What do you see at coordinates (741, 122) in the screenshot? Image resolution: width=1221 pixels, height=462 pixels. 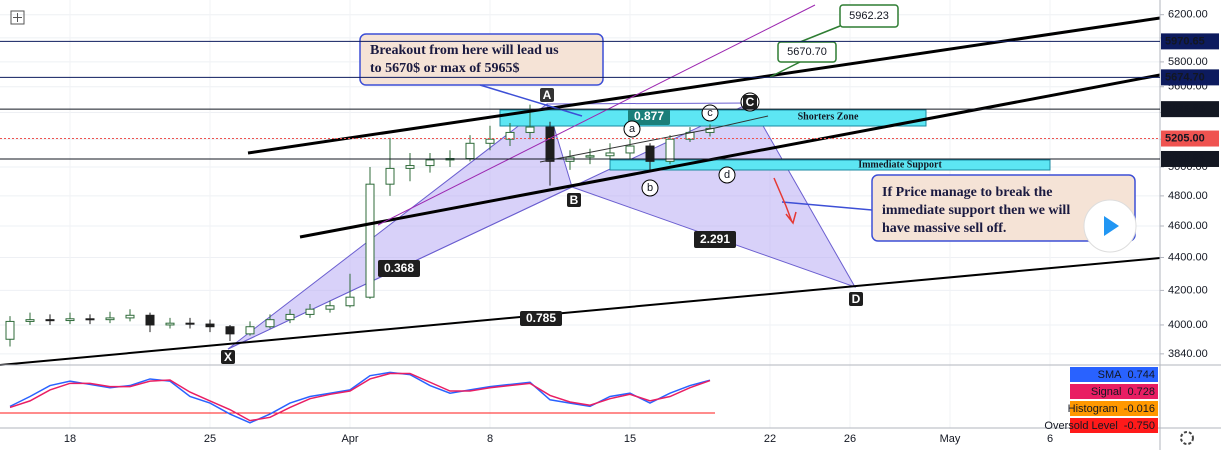 I see `wedge-line` at bounding box center [741, 122].